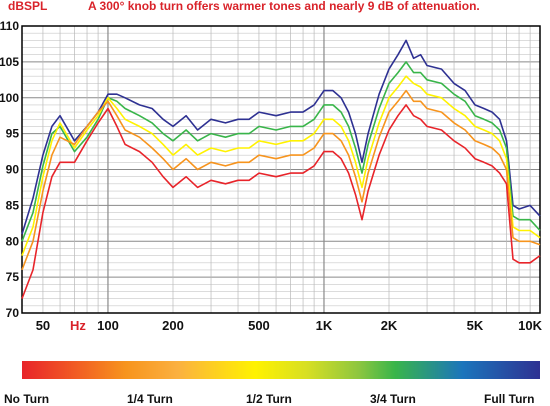  What do you see at coordinates (289, 325) in the screenshot?
I see `x-tick-labels: 50 100 200 500 1K 2K 5K 10K` at bounding box center [289, 325].